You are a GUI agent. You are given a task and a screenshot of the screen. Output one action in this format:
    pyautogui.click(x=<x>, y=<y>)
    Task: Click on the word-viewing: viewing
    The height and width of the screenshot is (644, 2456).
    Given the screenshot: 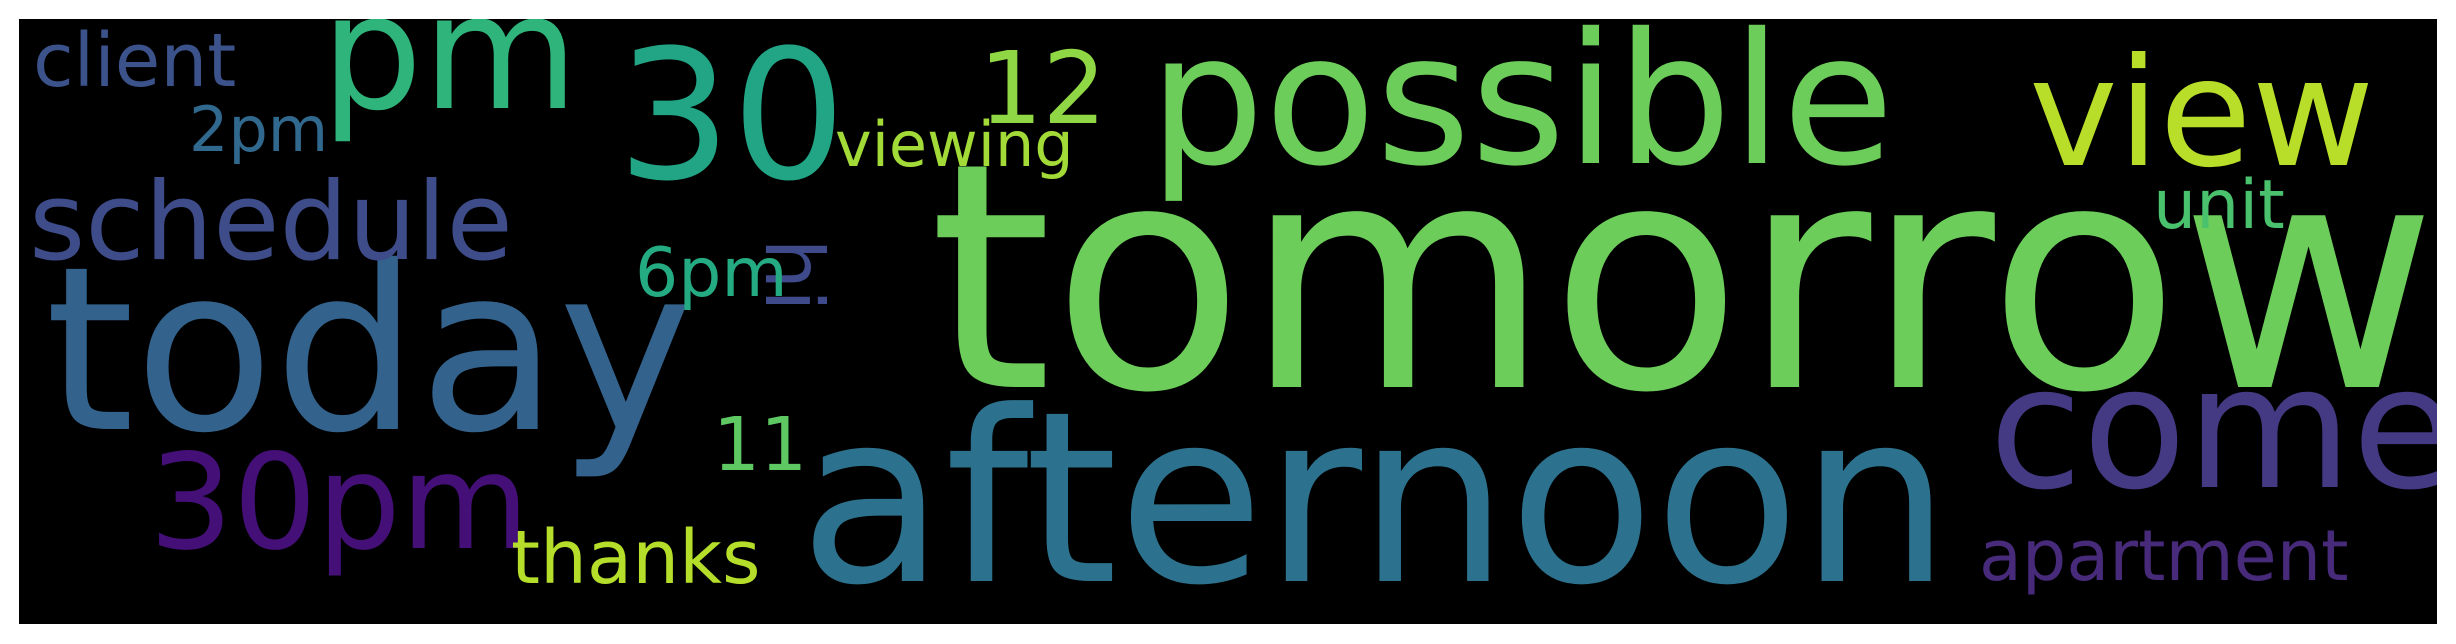 What is the action you would take?
    pyautogui.click(x=954, y=144)
    